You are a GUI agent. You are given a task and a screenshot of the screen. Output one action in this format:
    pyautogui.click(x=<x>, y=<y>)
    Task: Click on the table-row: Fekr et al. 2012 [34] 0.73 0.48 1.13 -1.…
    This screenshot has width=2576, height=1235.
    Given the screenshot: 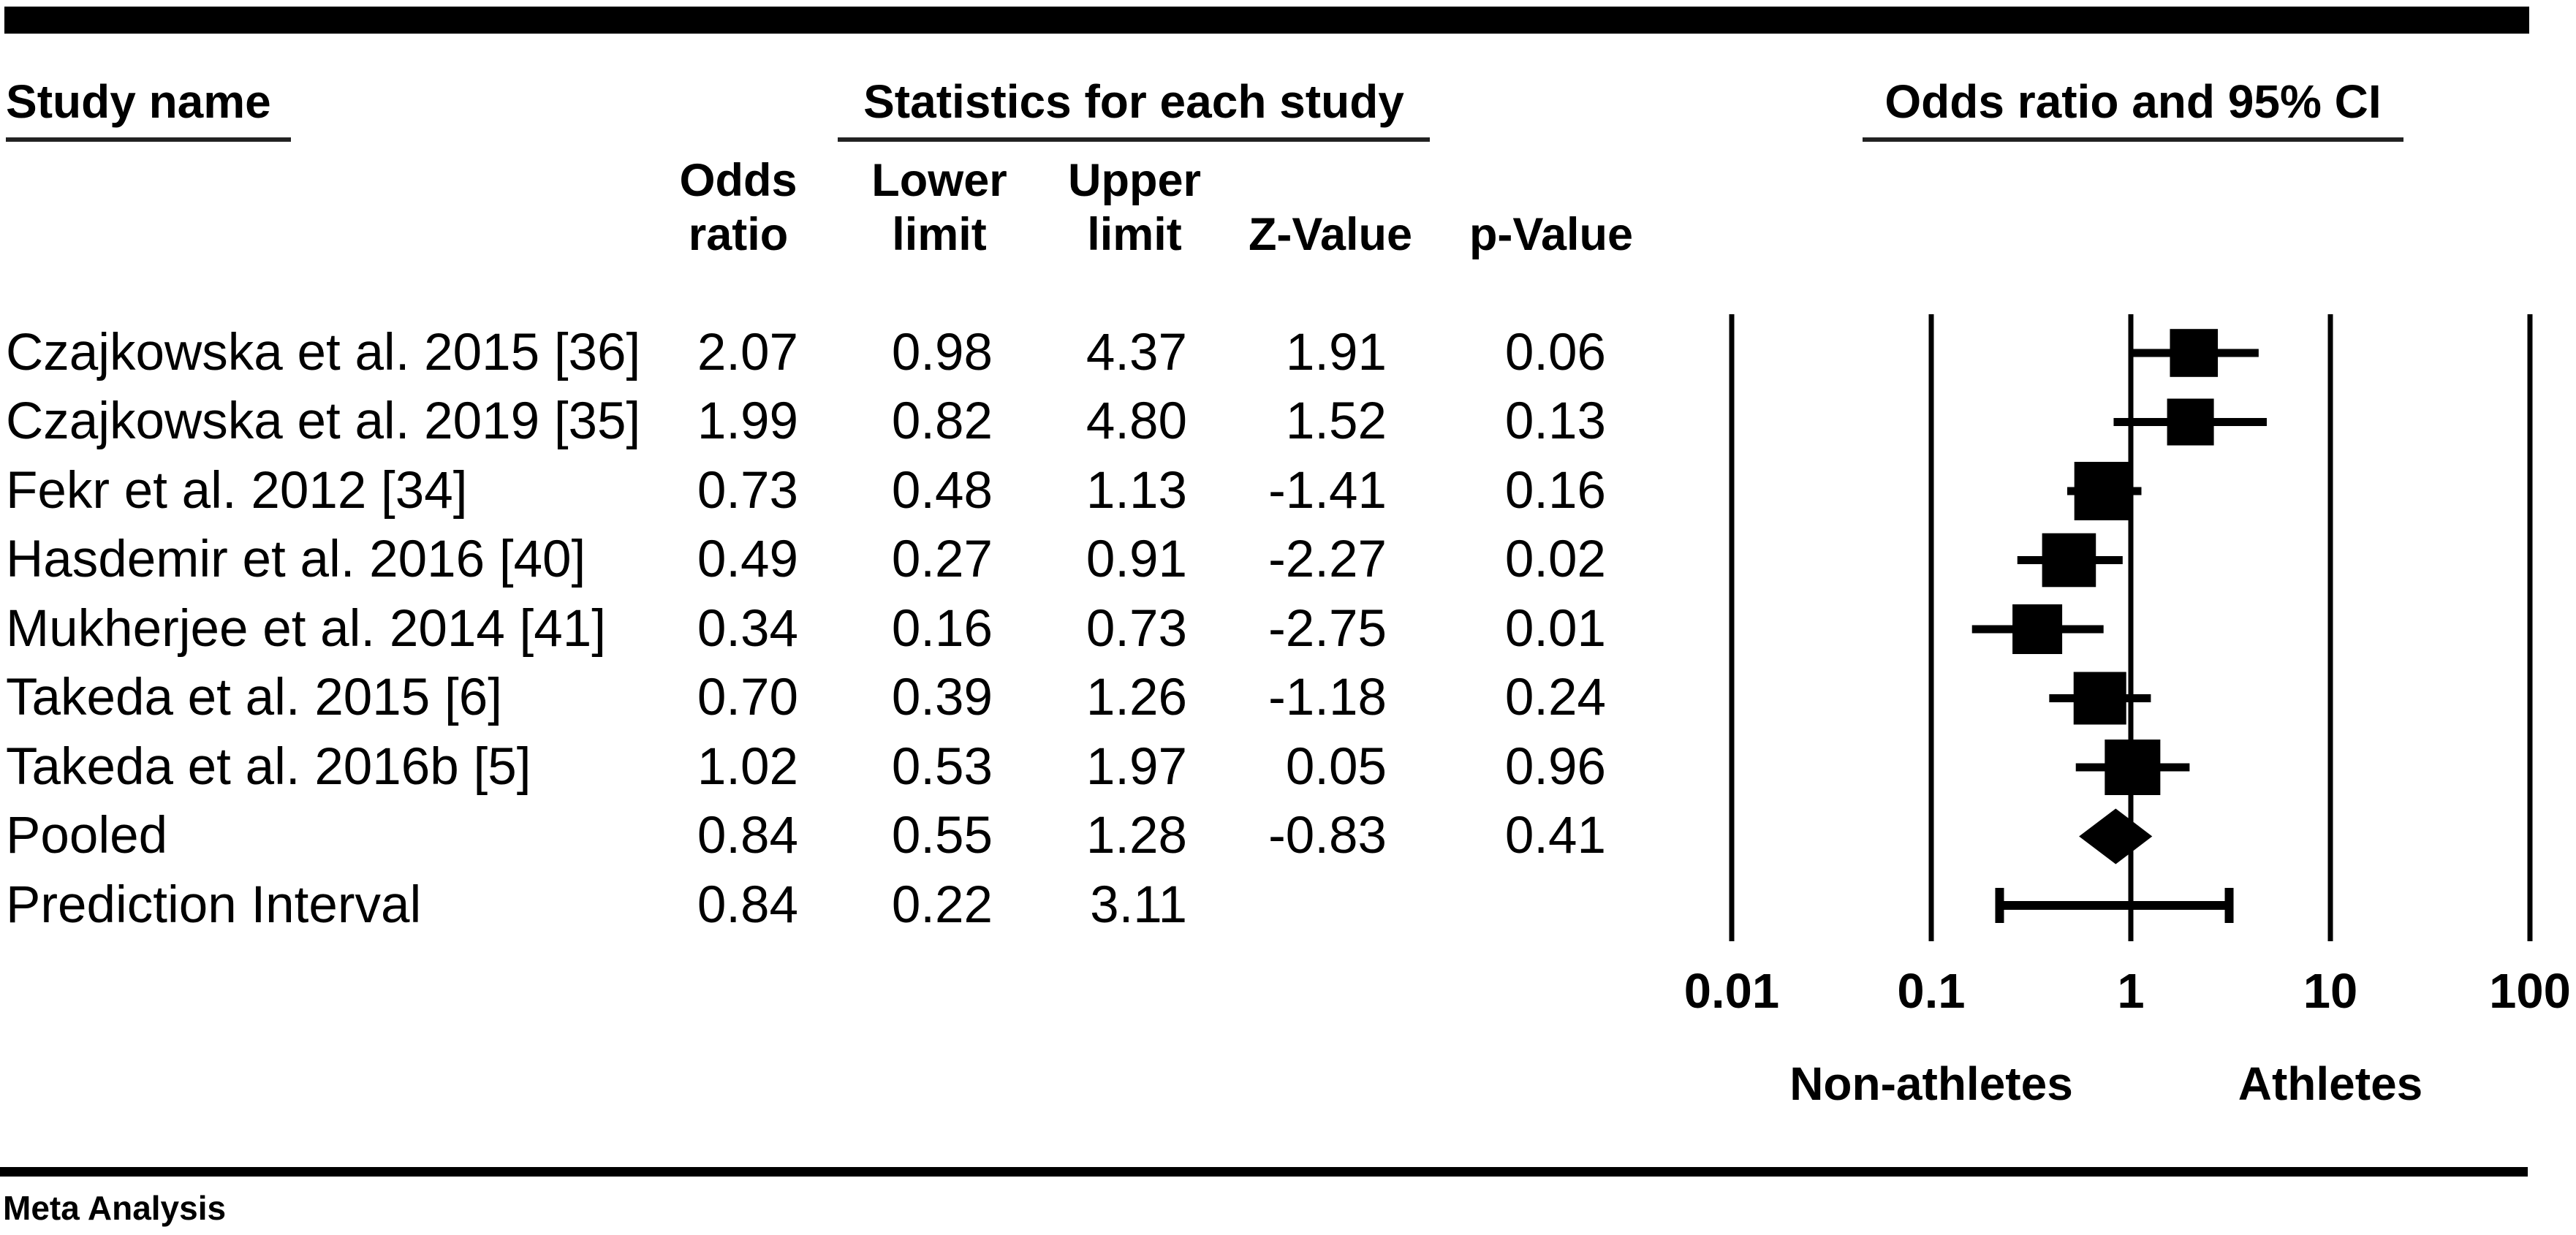 What is the action you would take?
    pyautogui.click(x=840, y=491)
    